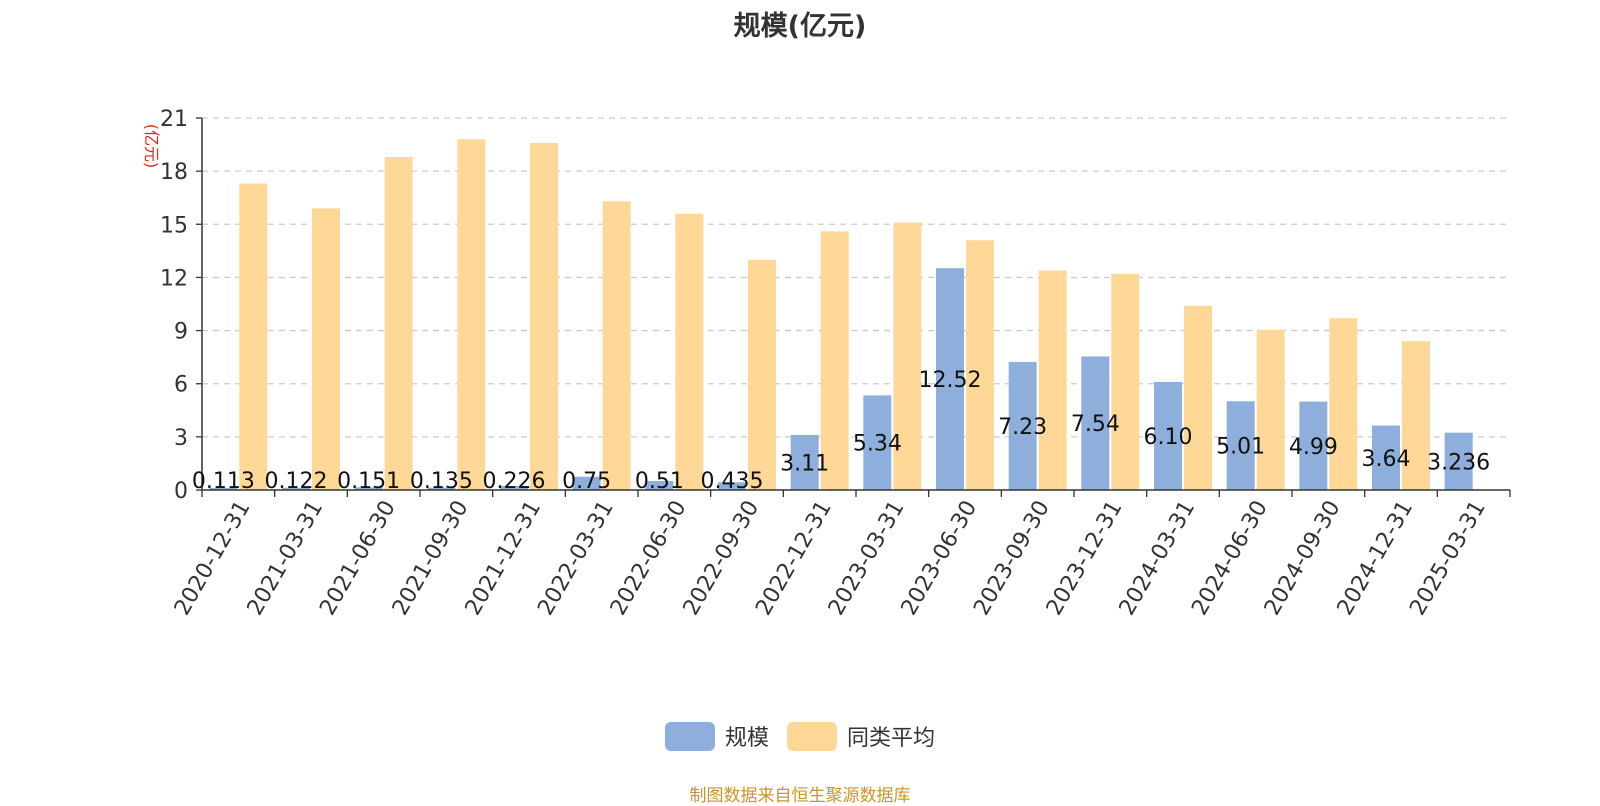 The height and width of the screenshot is (806, 1600). What do you see at coordinates (174, 119) in the screenshot?
I see `y-tick-label: 21` at bounding box center [174, 119].